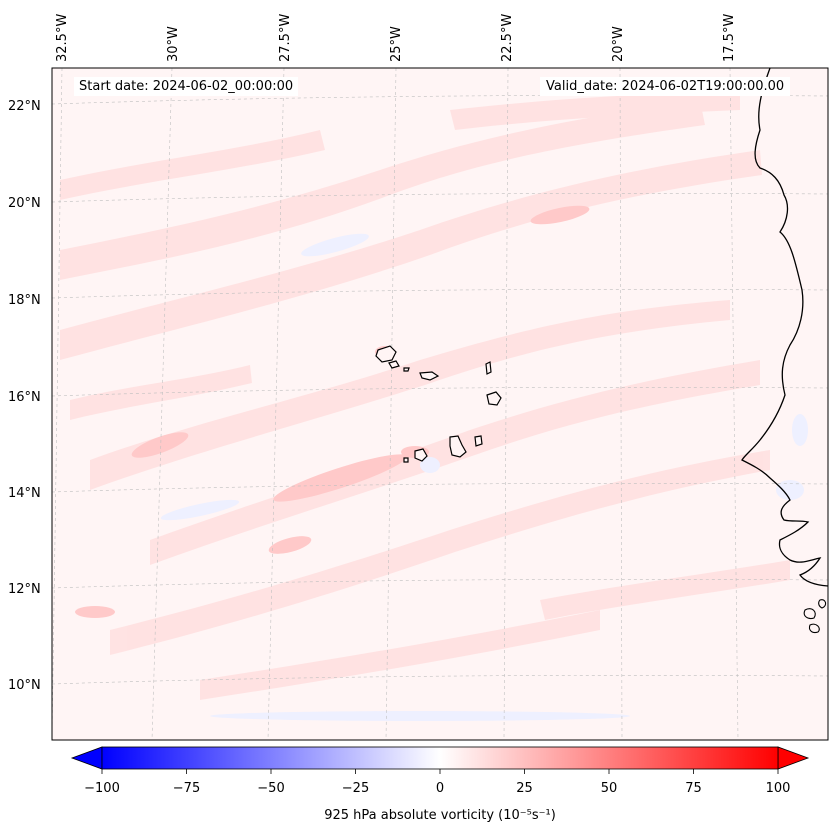 Image resolution: width=837 pixels, height=839 pixels. Describe the element at coordinates (102, 788) in the screenshot. I see `colorbar-tick-label: −100` at that location.